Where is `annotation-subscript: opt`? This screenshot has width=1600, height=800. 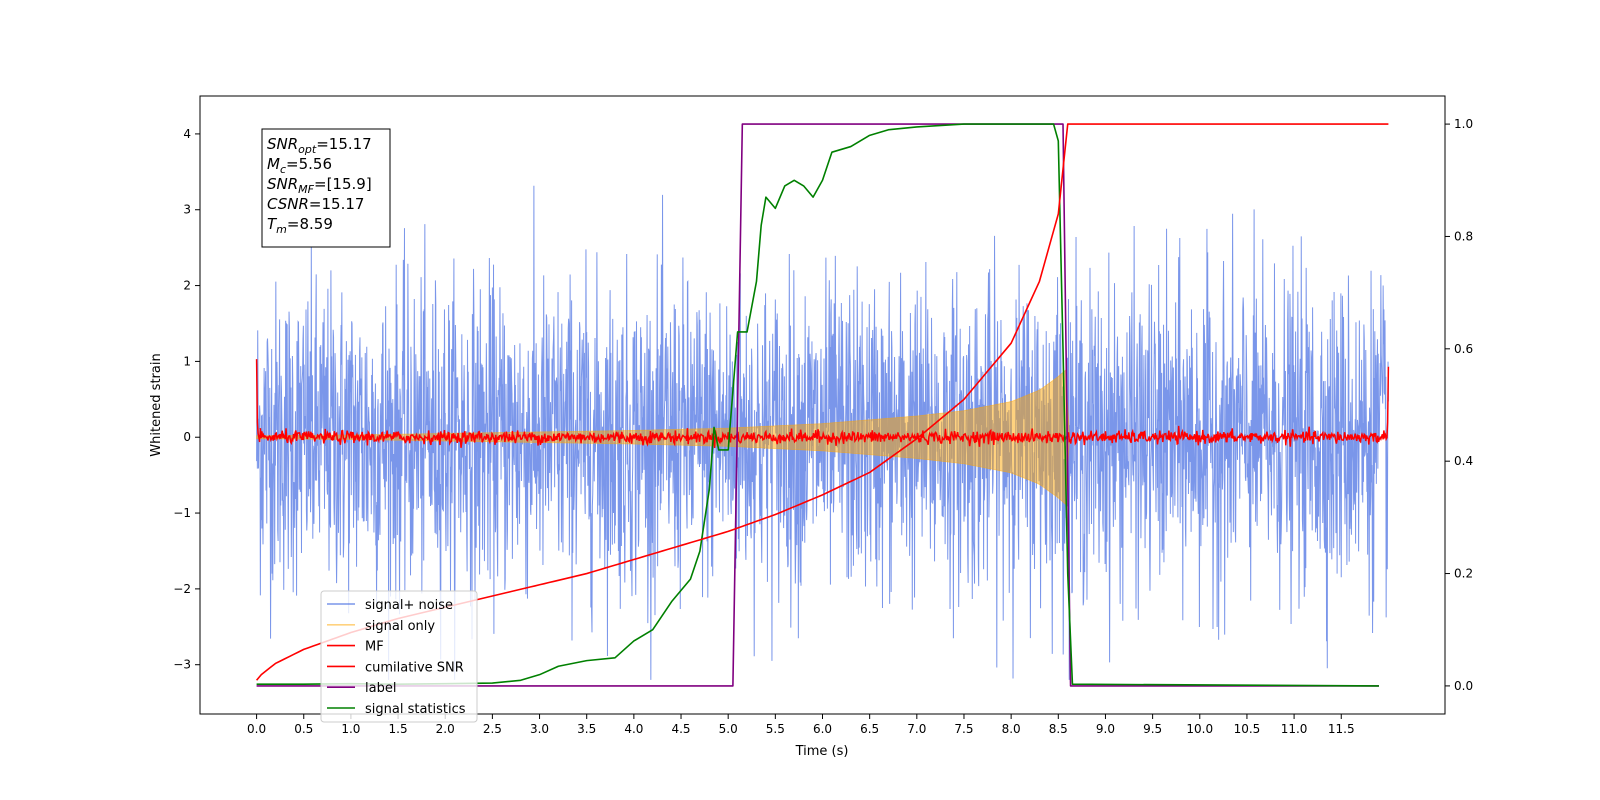 annotation-subscript: opt is located at coordinates (307, 149).